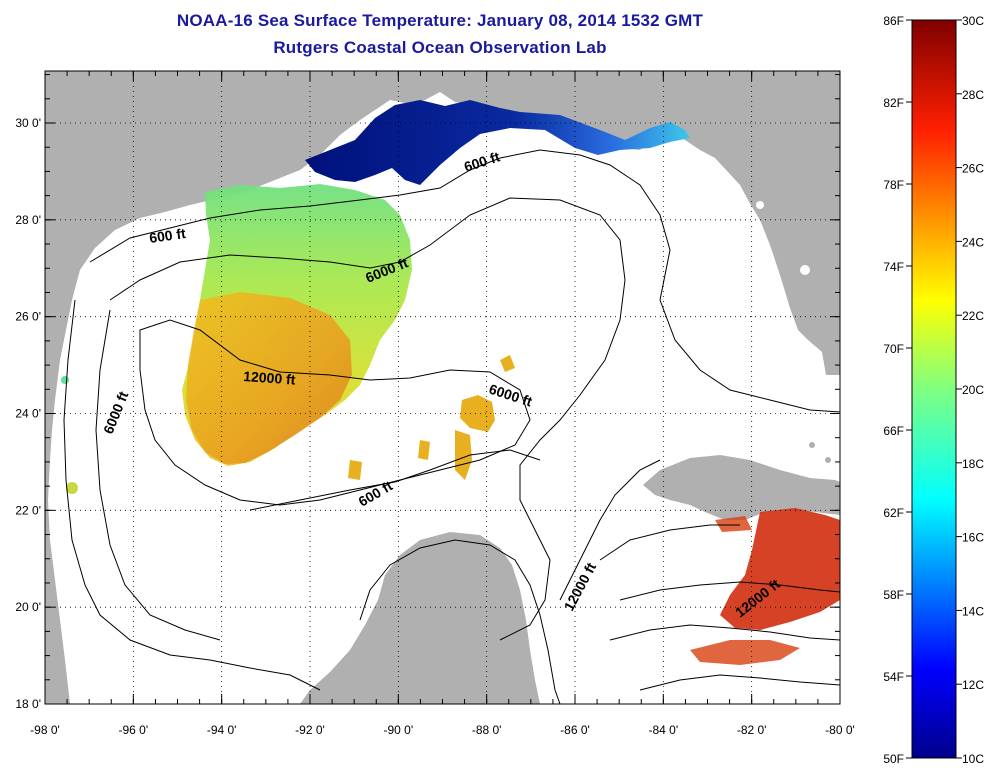 The image size is (992, 770). What do you see at coordinates (752, 730) in the screenshot?
I see `lon-tick-label: -82 0'` at bounding box center [752, 730].